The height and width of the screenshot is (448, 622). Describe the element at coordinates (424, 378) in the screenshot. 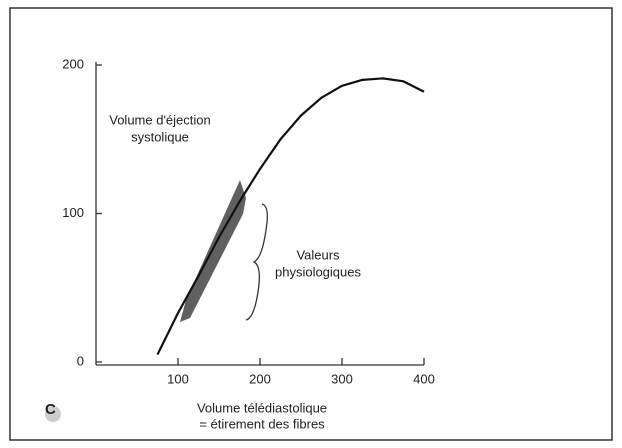

I see `x-tick-label: 400` at that location.